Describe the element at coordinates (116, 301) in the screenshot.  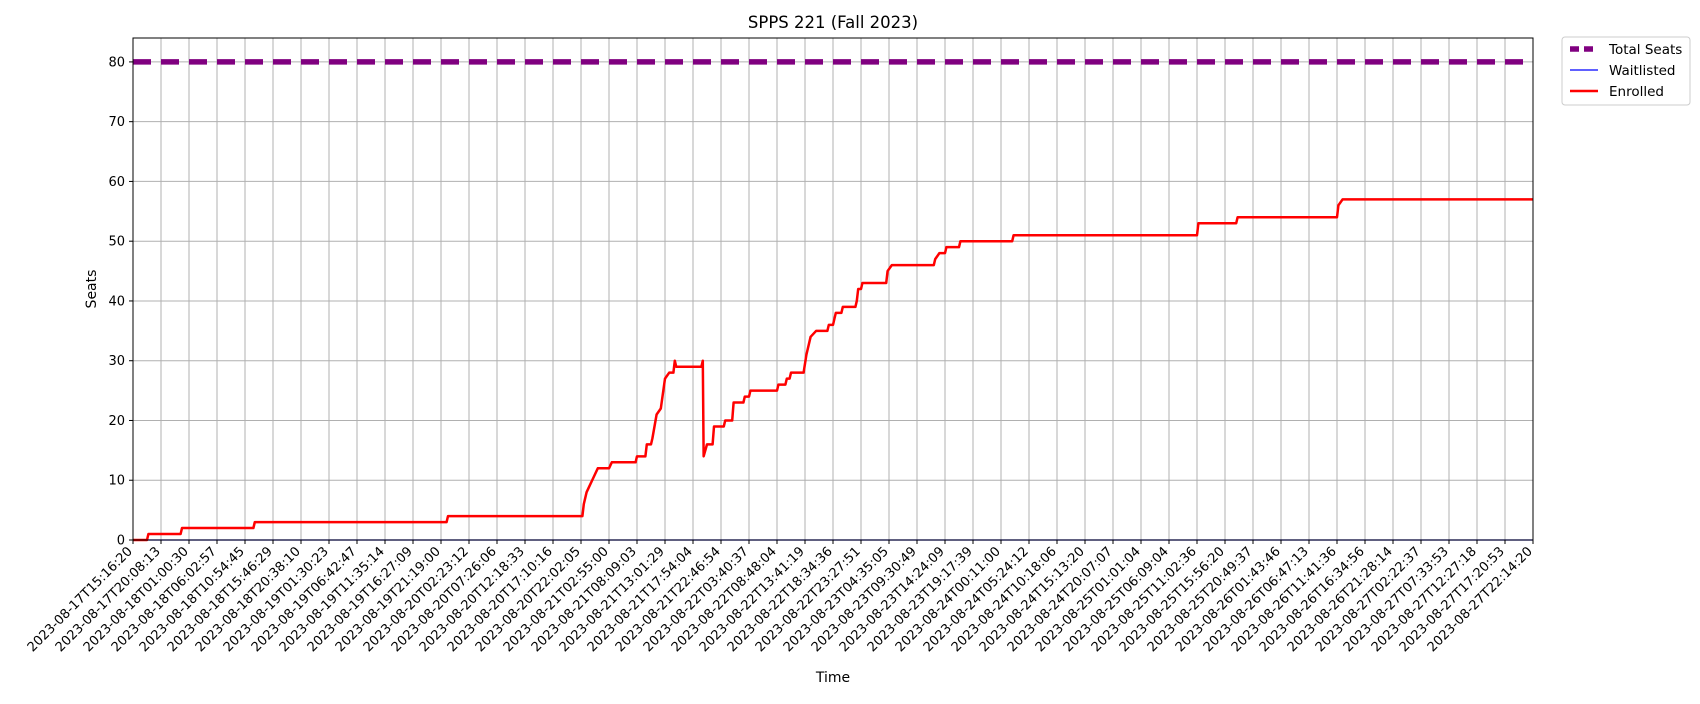
I see `y-tick-label: 40` at that location.